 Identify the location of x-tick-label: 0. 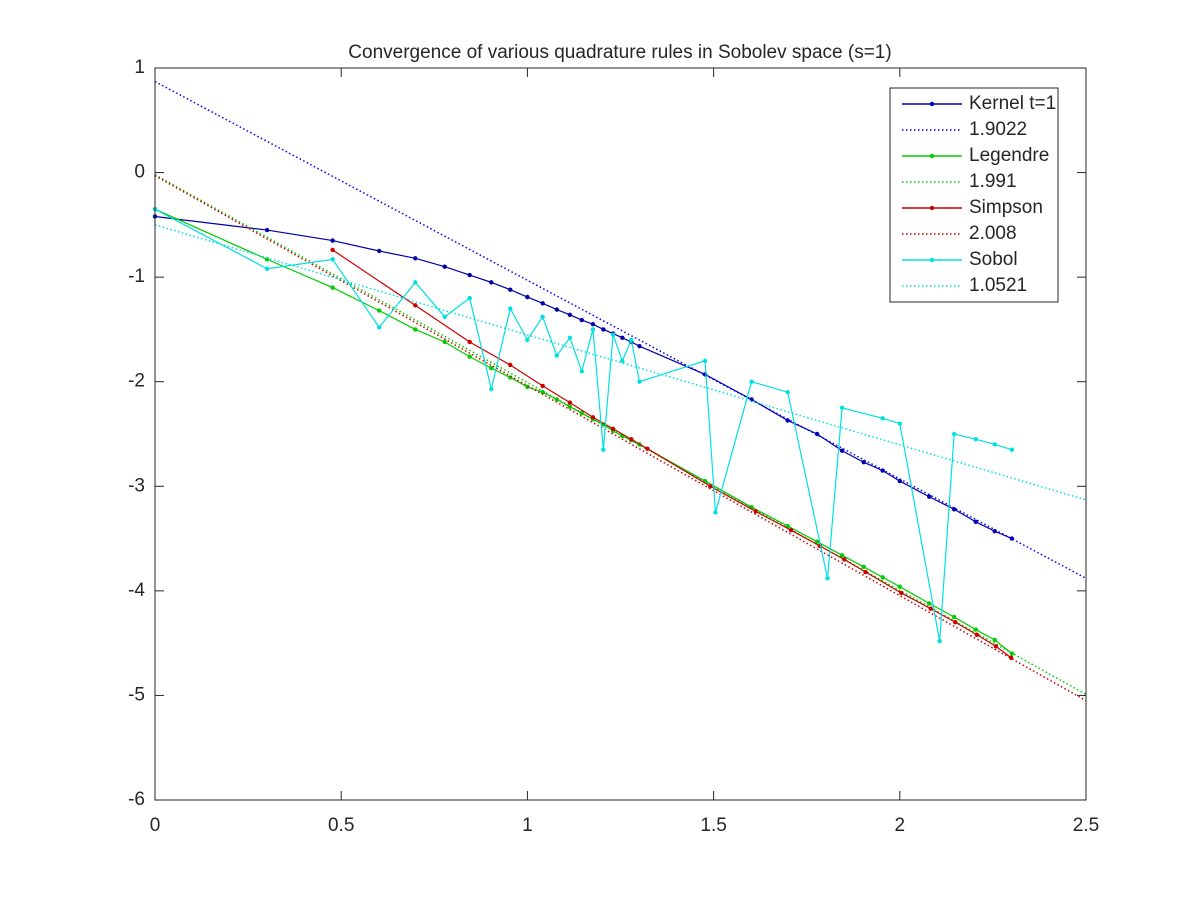
(155, 825).